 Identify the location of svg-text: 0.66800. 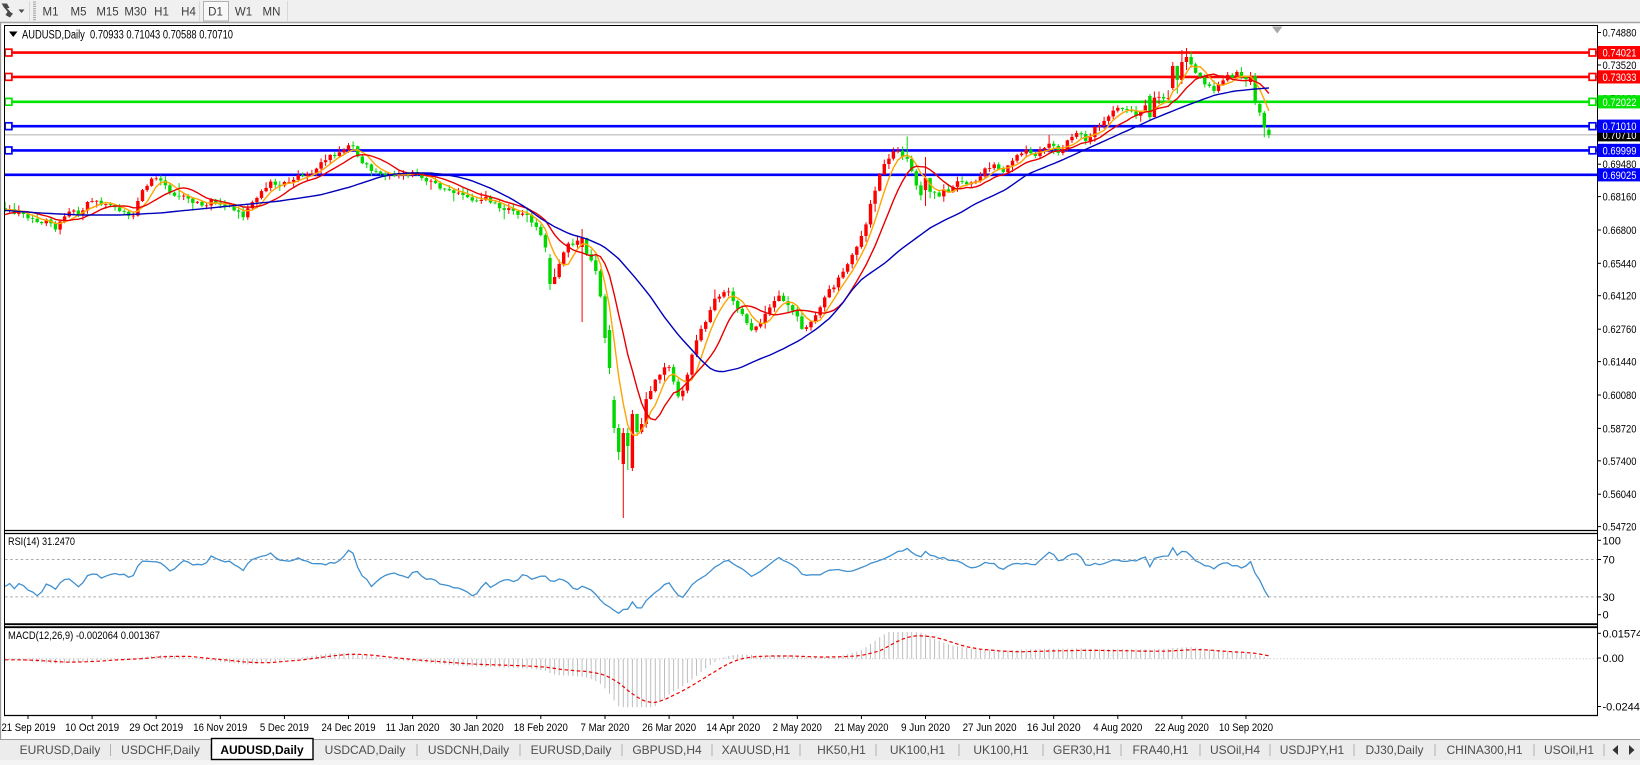
(1620, 231).